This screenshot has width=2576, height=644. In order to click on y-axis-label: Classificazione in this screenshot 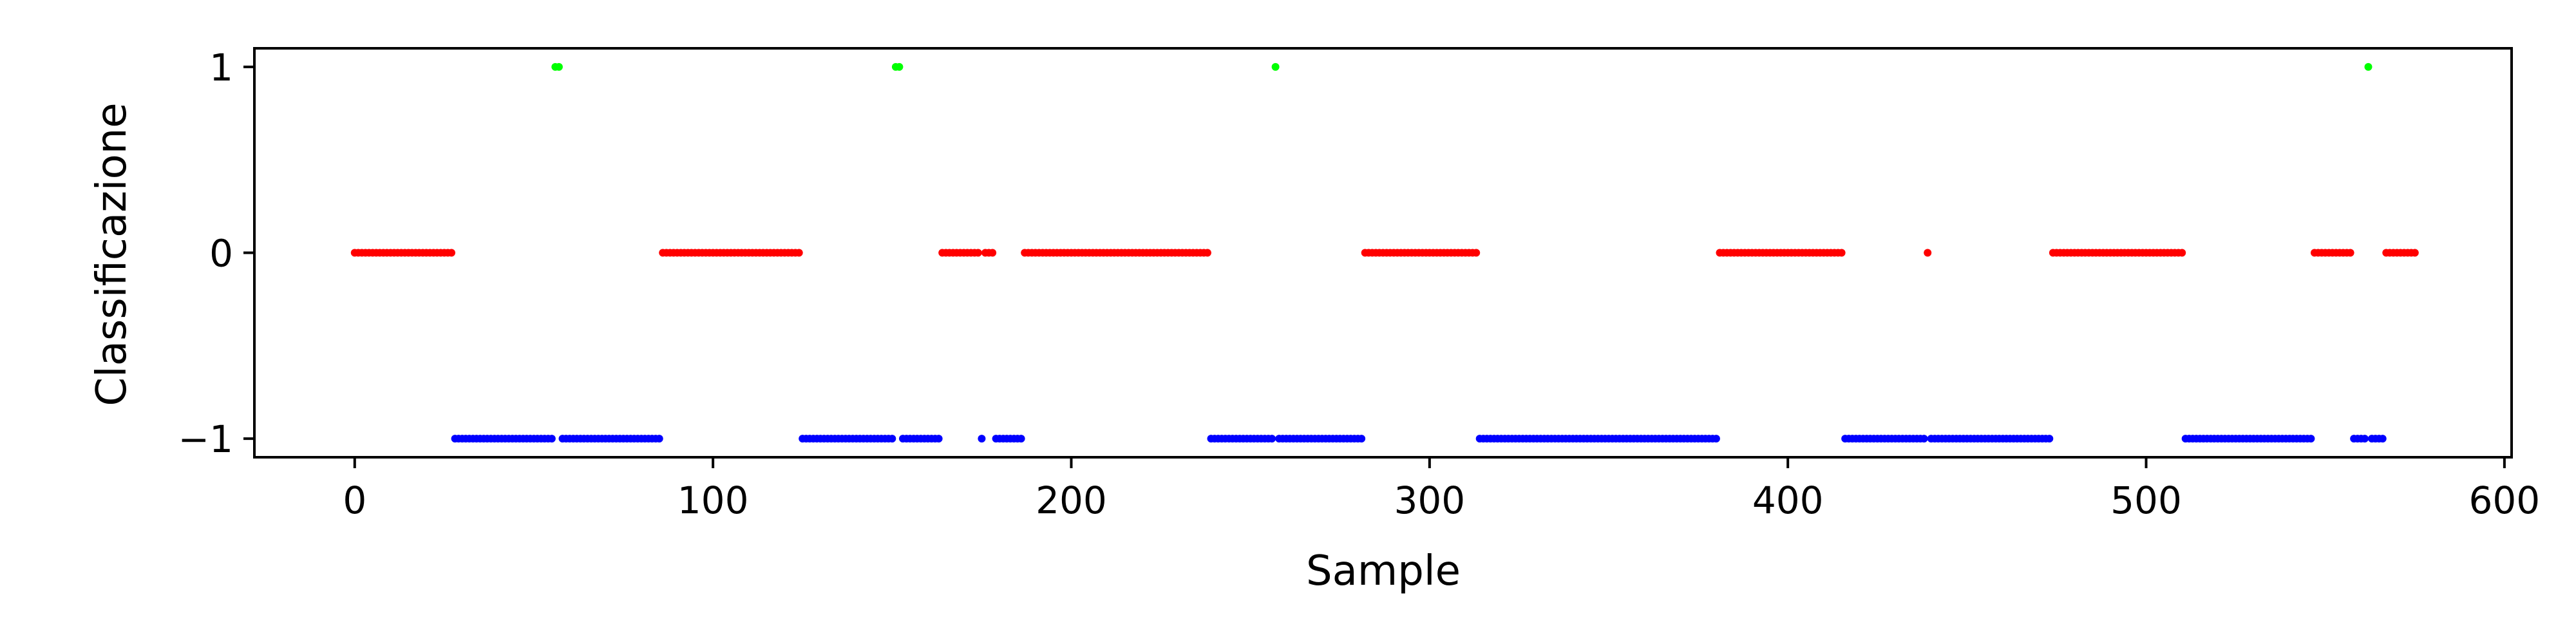, I will do `click(112, 254)`.